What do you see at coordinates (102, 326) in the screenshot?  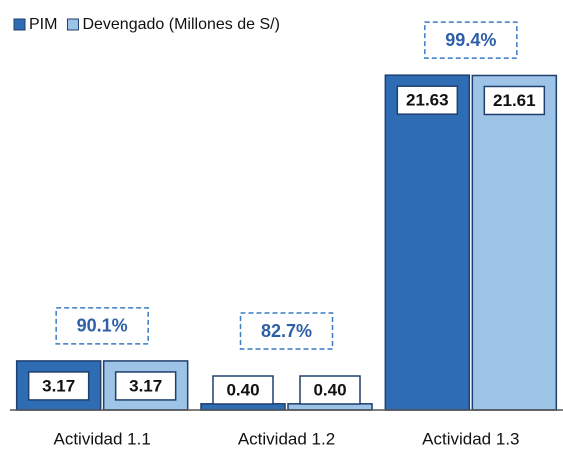 I see `annotation: 90.1%` at bounding box center [102, 326].